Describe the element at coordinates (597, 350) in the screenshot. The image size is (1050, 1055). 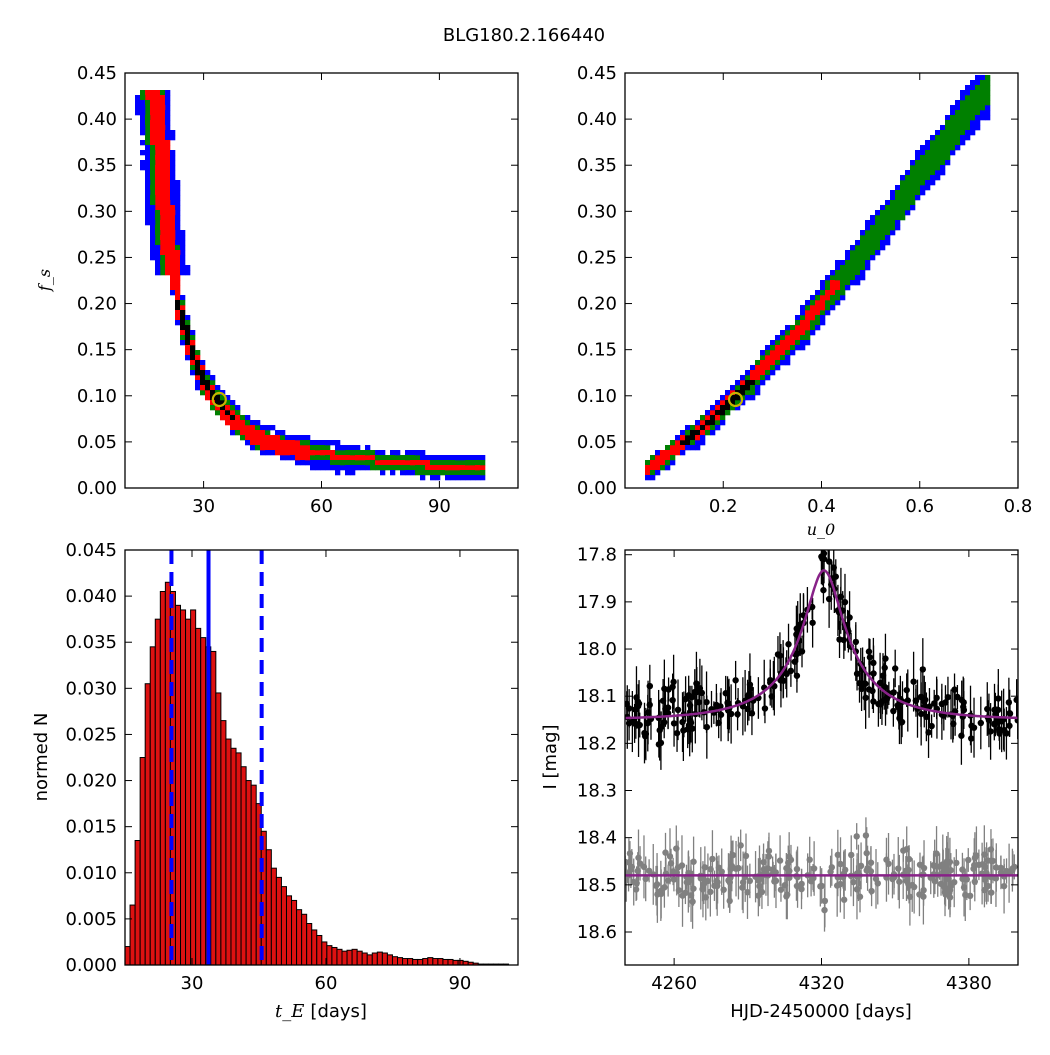
I see `y-tick-label: 0.15` at that location.